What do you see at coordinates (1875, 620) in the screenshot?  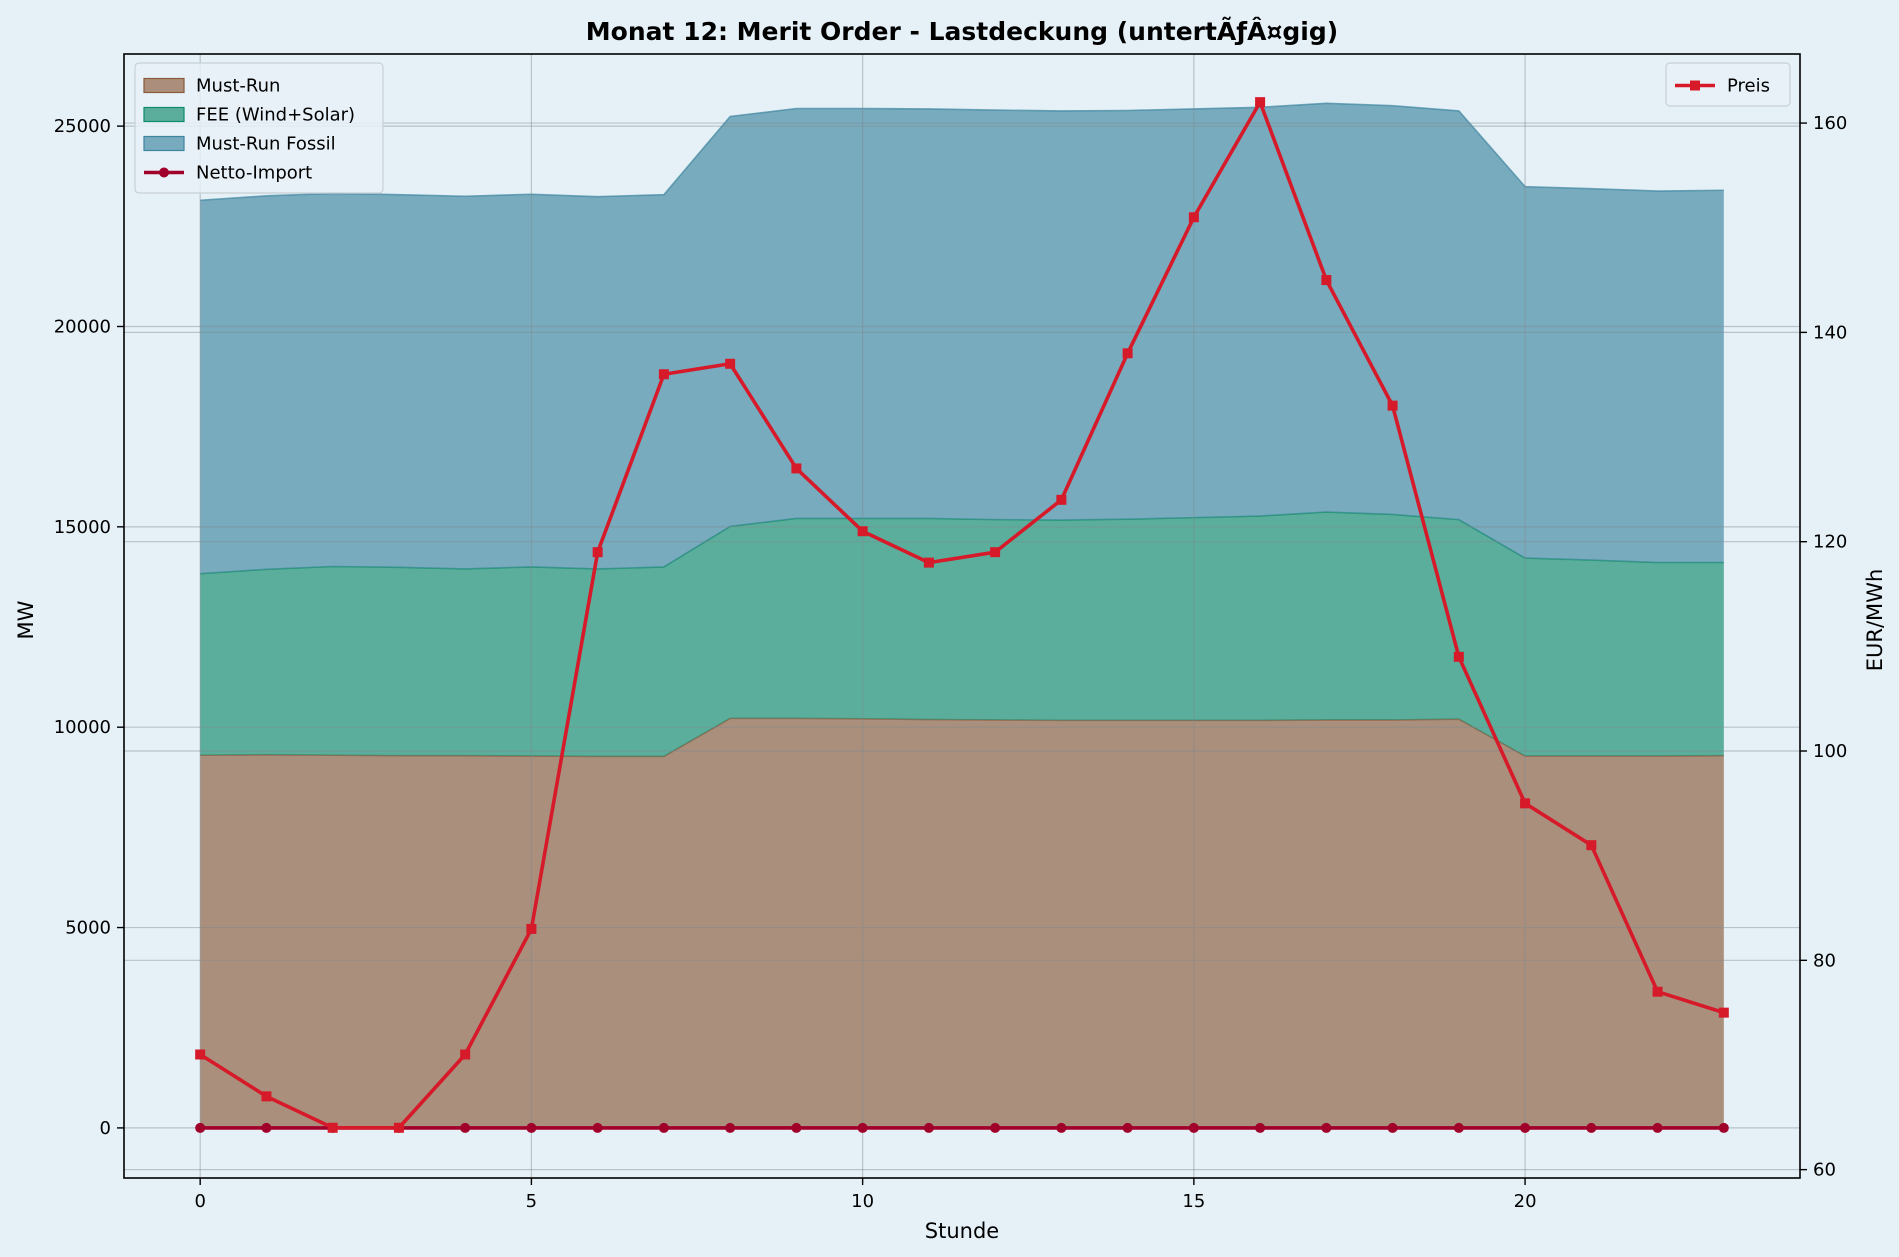 I see `y2-axis-label: EUR/MWh` at bounding box center [1875, 620].